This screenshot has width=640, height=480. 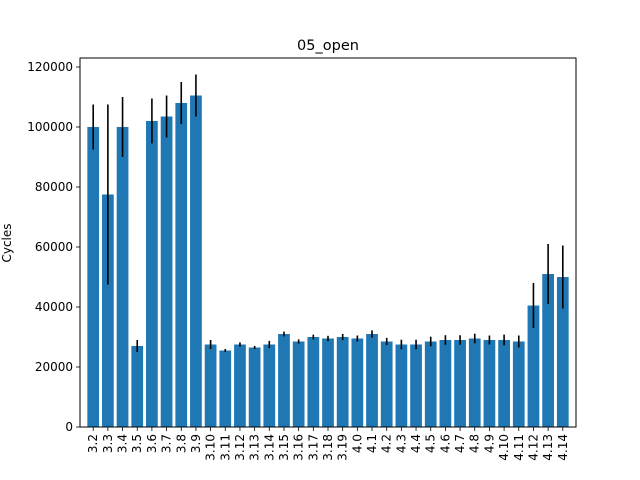 What do you see at coordinates (431, 443) in the screenshot?
I see `x-tick-label: 4.5` at bounding box center [431, 443].